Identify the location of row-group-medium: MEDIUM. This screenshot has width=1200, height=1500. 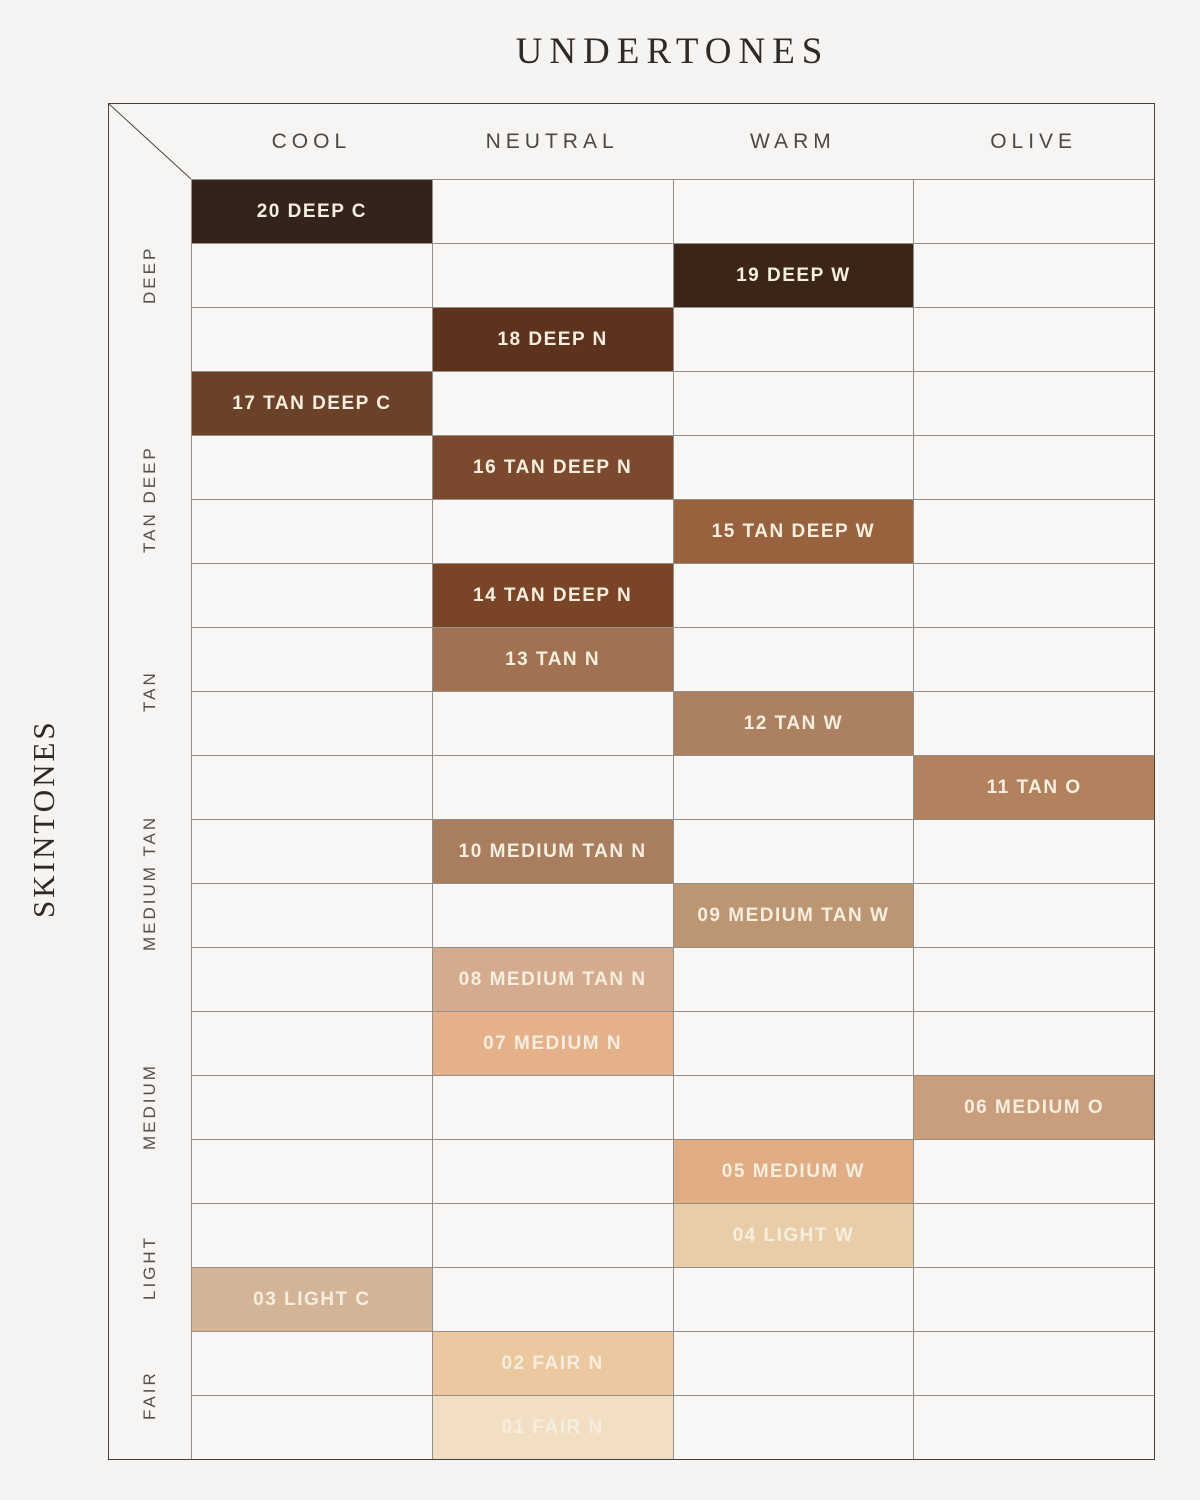
(149, 1107).